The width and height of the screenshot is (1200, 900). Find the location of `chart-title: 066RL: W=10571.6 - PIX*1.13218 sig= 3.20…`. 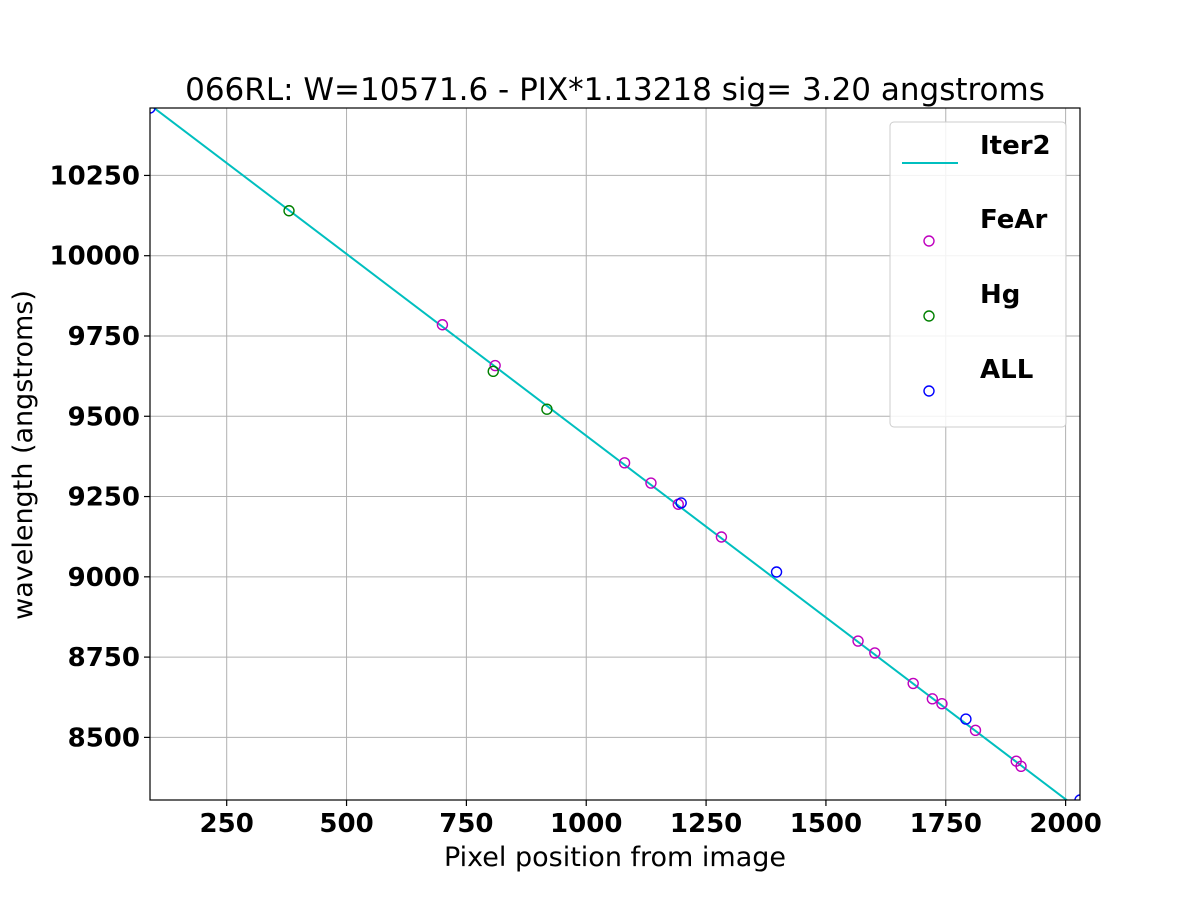

chart-title: 066RL: W=10571.6 - PIX*1.13218 sig= 3.20… is located at coordinates (615, 90).